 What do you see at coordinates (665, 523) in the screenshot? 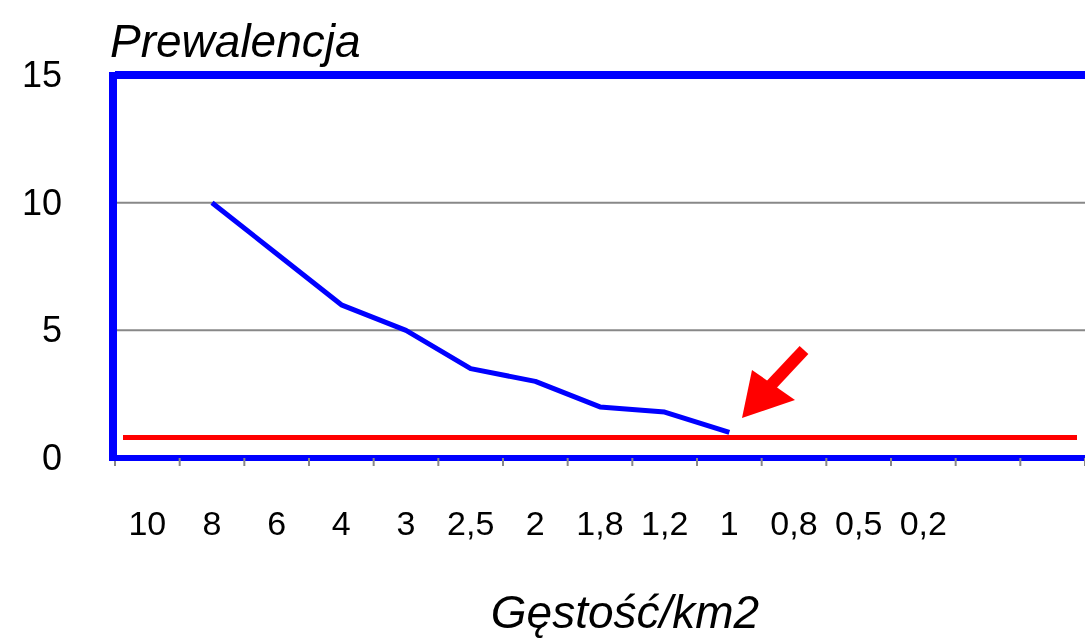
I see `x-tick-label: 1,2` at bounding box center [665, 523].